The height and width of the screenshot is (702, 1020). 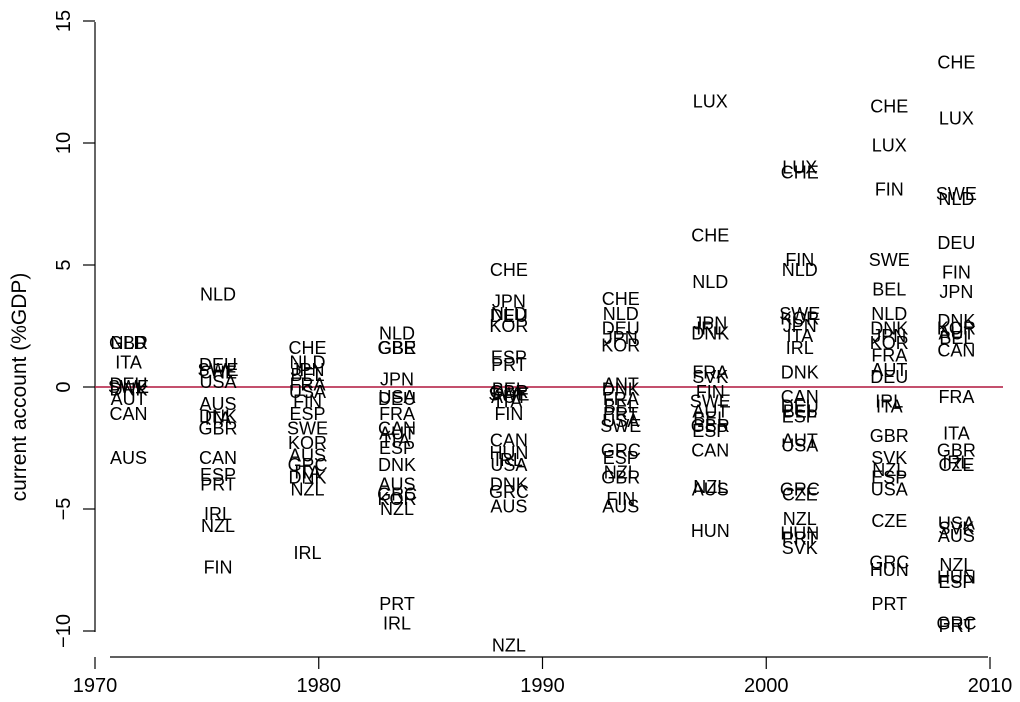 I want to click on y-tick-label: 15, so click(x=64, y=21).